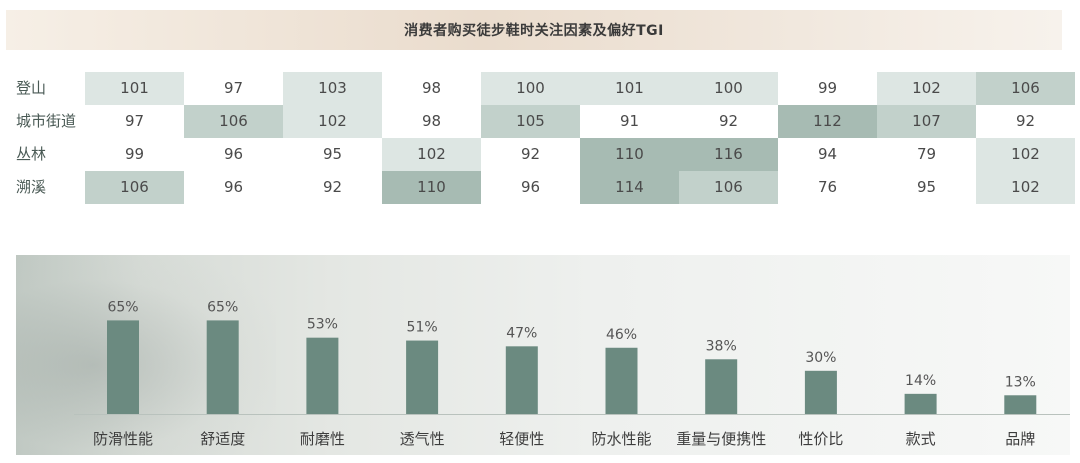 Image resolution: width=1080 pixels, height=463 pixels. I want to click on tgi-cell: 112, so click(827, 121).